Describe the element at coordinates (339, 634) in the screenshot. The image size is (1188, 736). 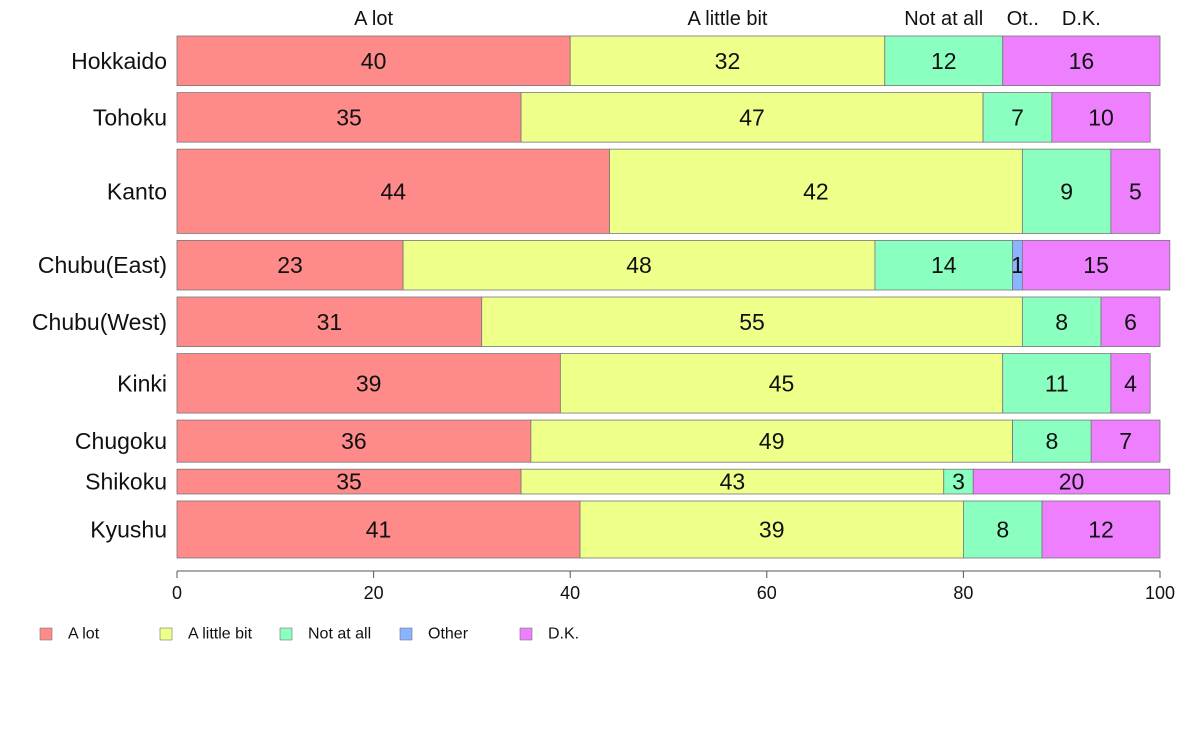
I see `legend-label: Not at all` at that location.